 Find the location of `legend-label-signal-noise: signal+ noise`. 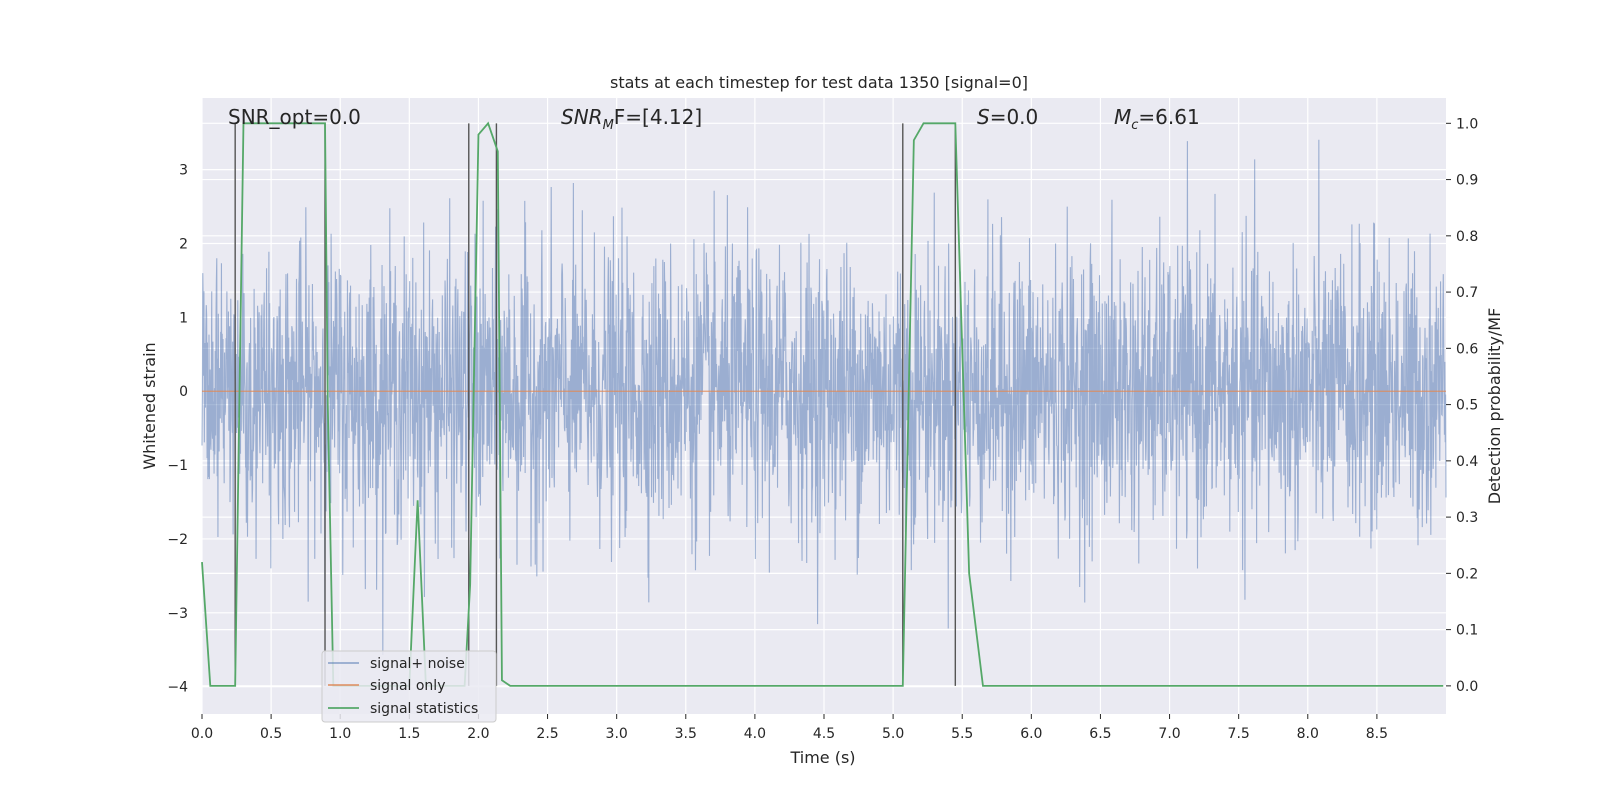

legend-label-signal-noise: signal+ noise is located at coordinates (417, 664).